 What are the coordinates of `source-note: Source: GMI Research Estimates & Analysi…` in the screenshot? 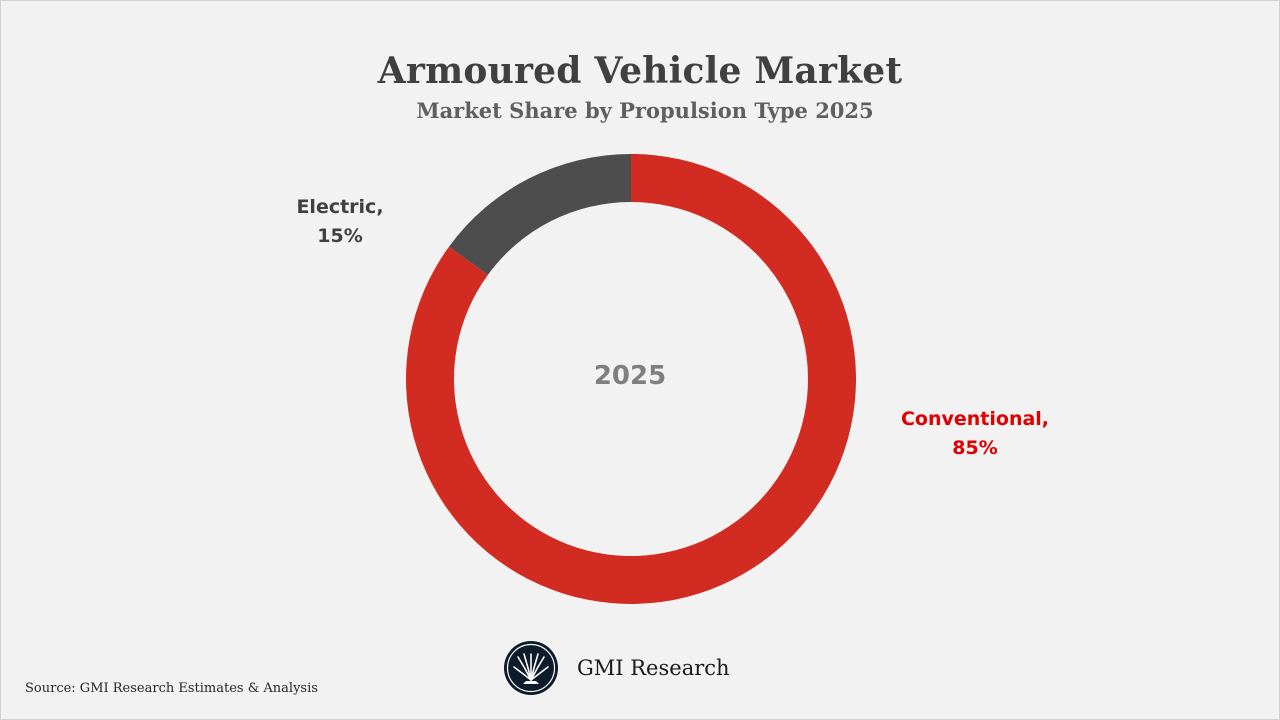 It's located at (171, 688).